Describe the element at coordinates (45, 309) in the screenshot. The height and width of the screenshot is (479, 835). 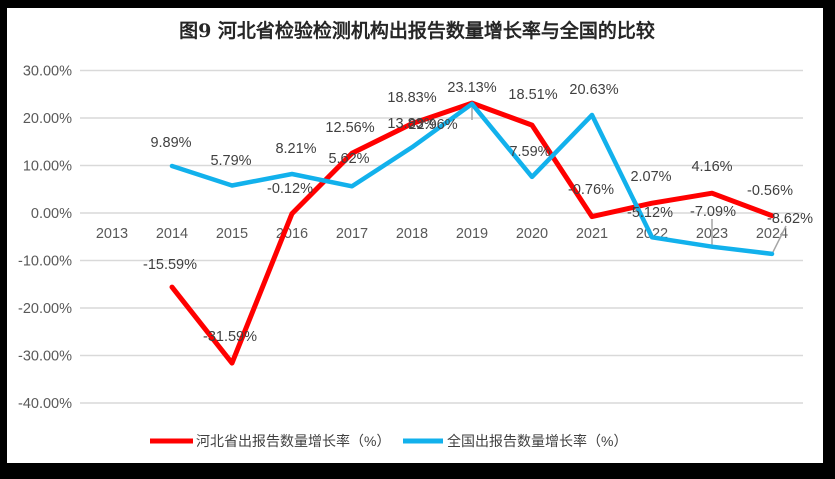
I see `y-axis-tick-label: -20.00%` at that location.